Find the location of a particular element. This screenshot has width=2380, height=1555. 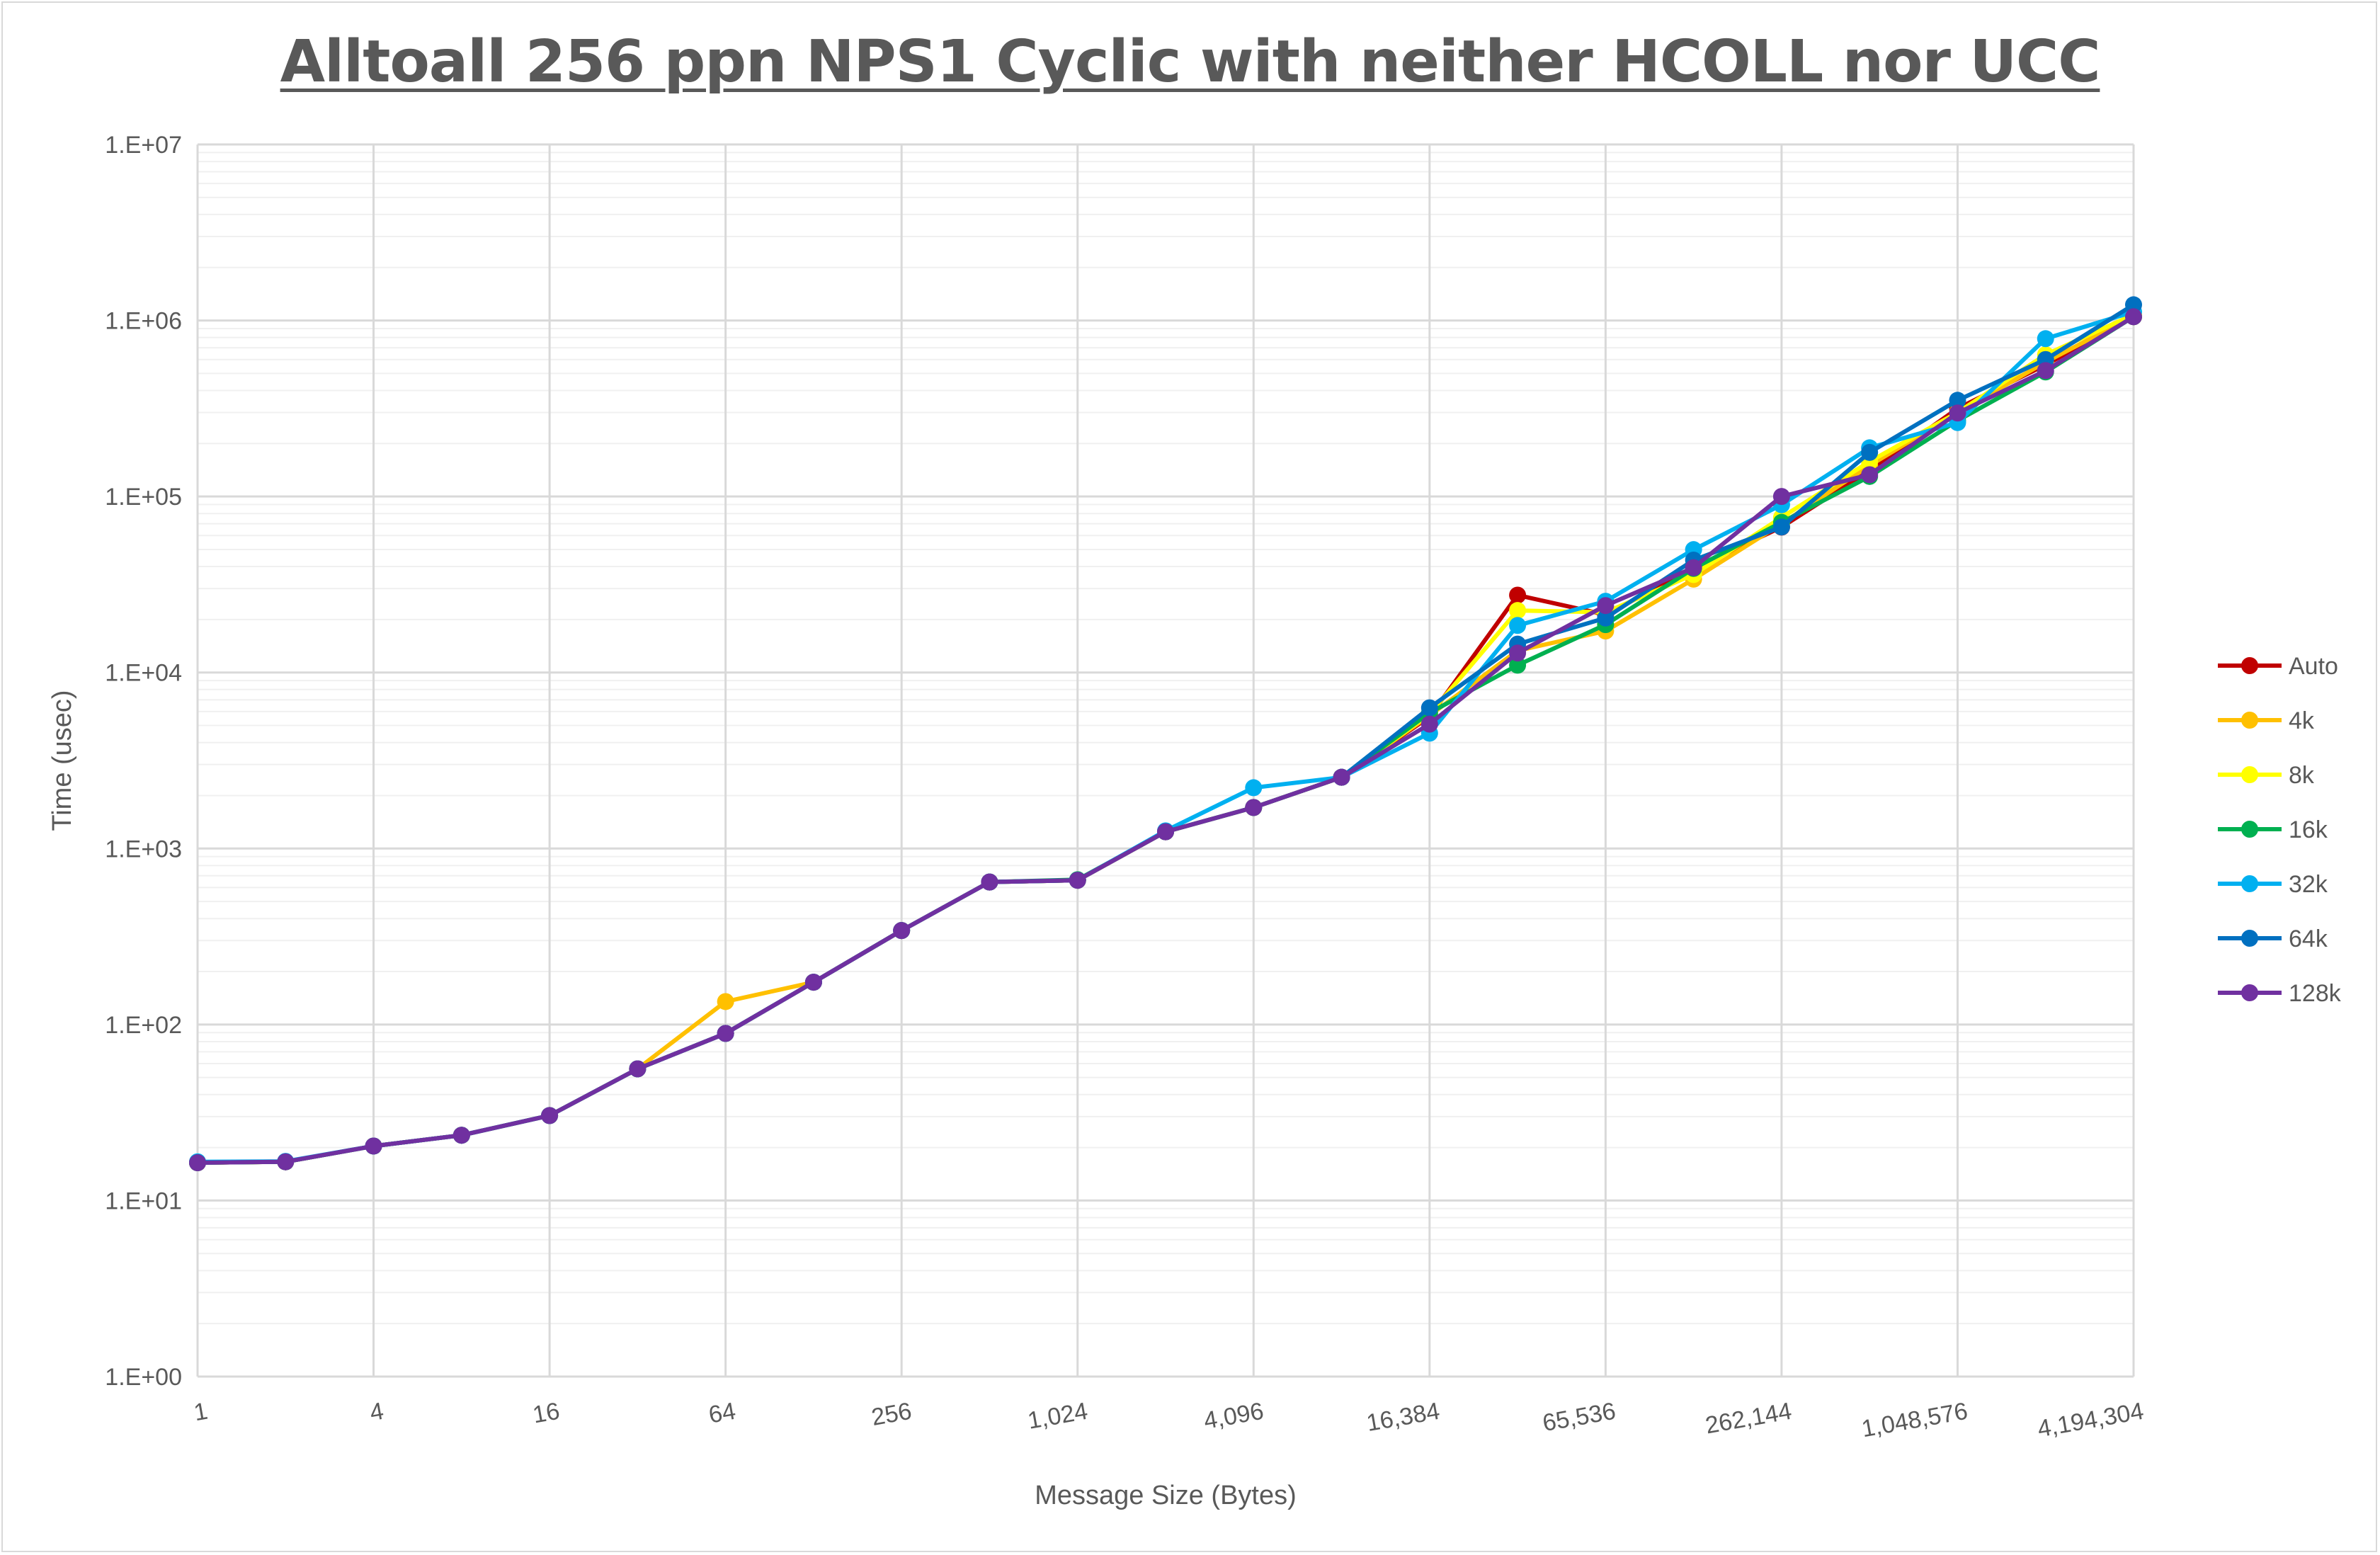

legend-label: 16k is located at coordinates (2308, 830).